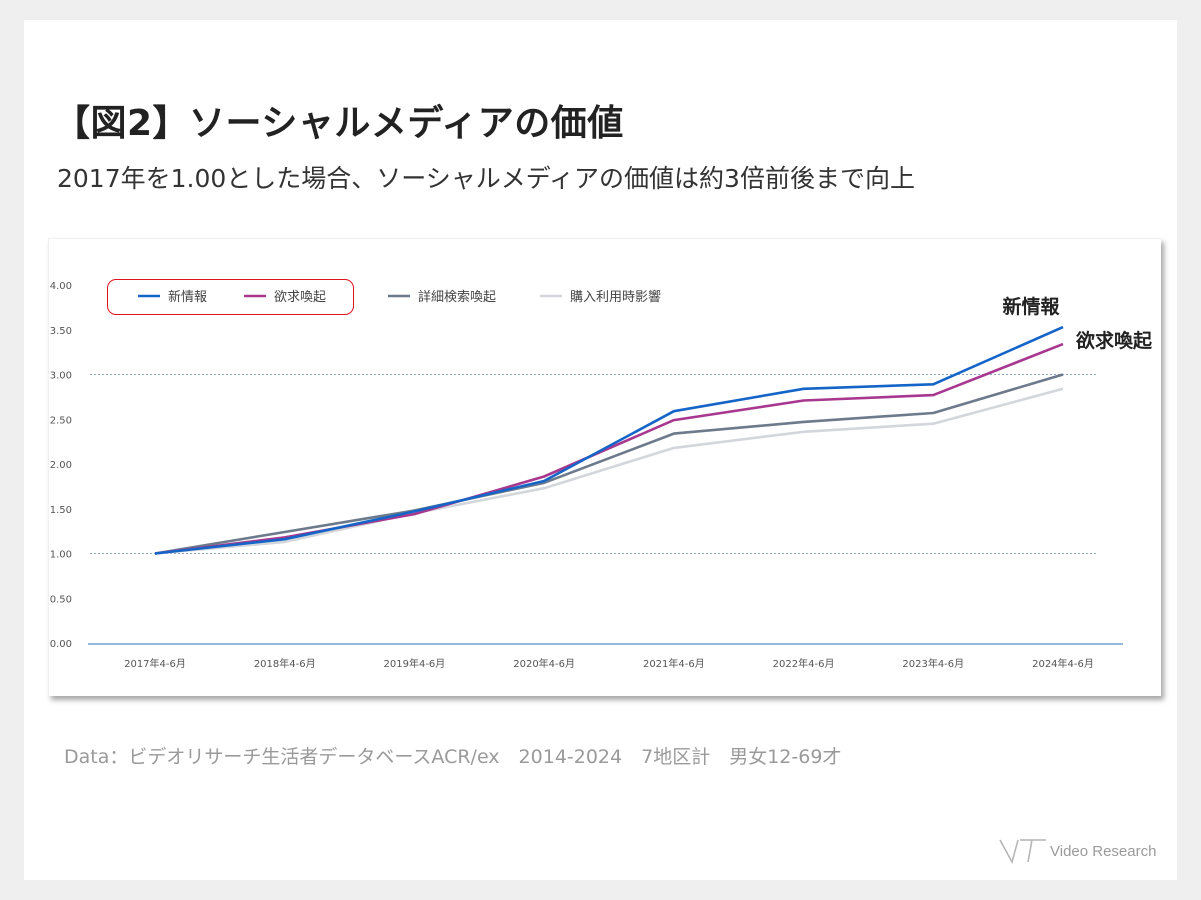  Describe the element at coordinates (544, 663) in the screenshot. I see `x-tick-label: 2020年4-6月` at that location.